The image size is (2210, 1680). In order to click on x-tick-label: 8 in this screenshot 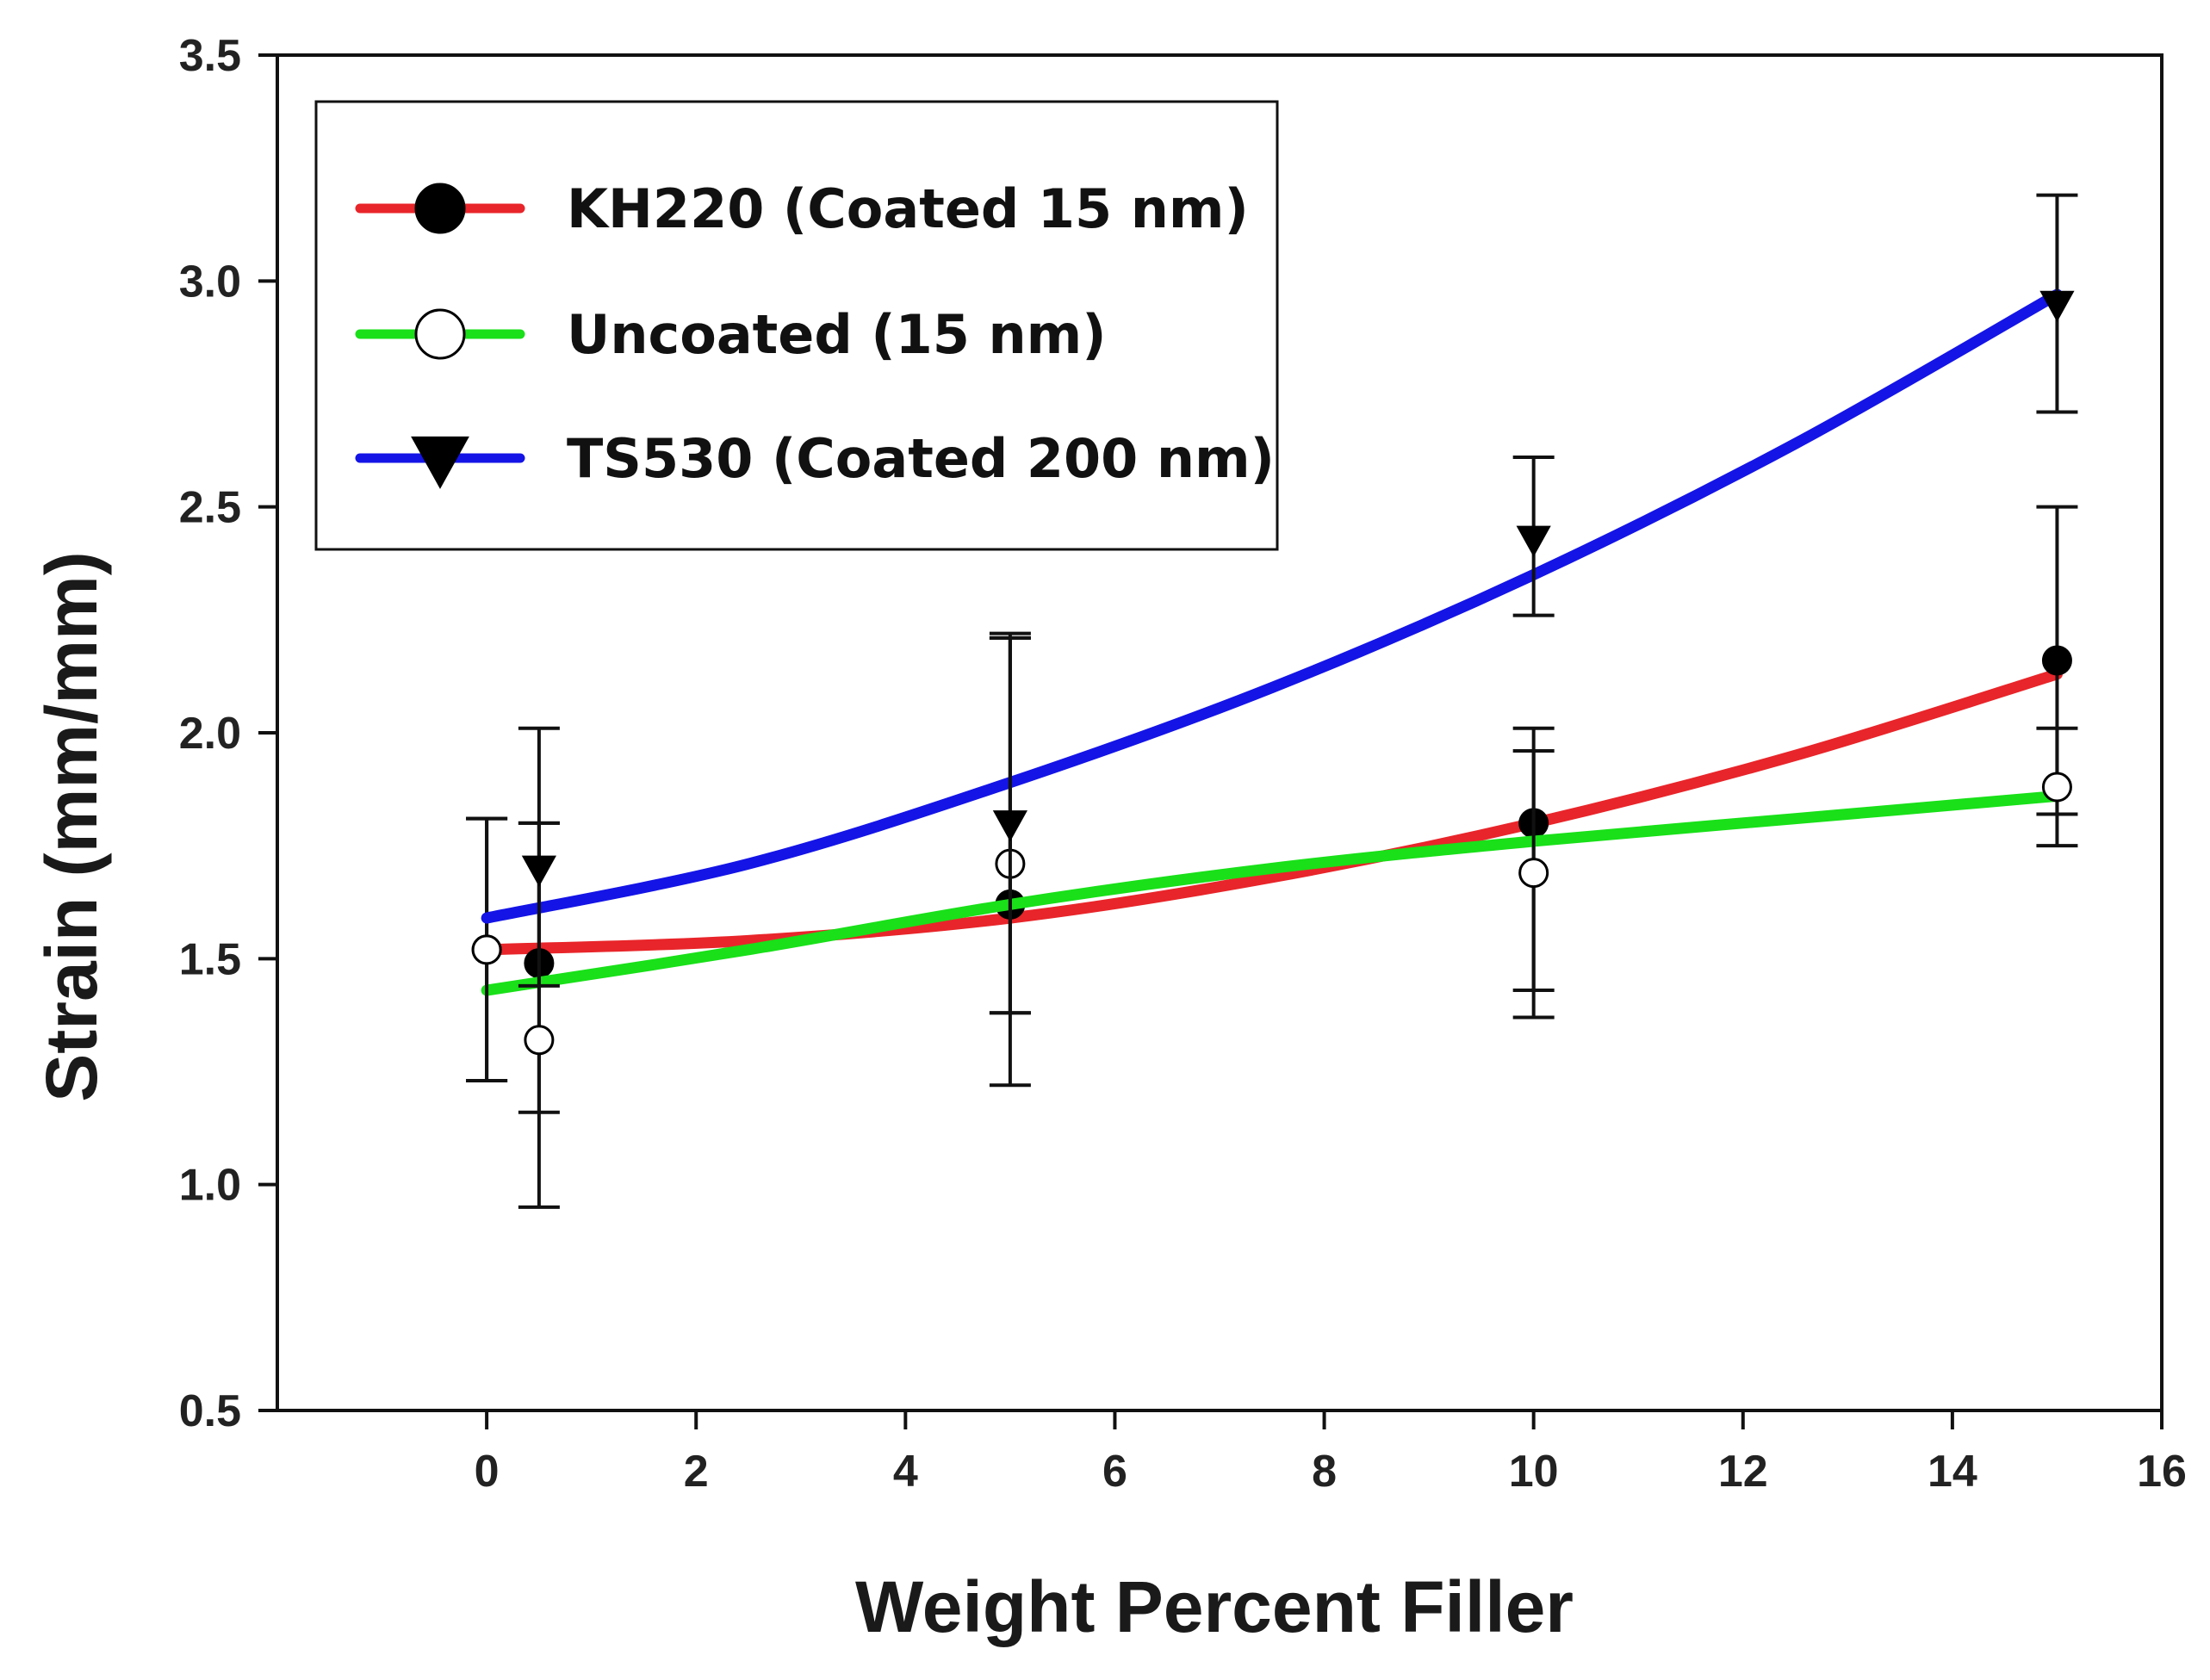, I will do `click(1324, 1472)`.